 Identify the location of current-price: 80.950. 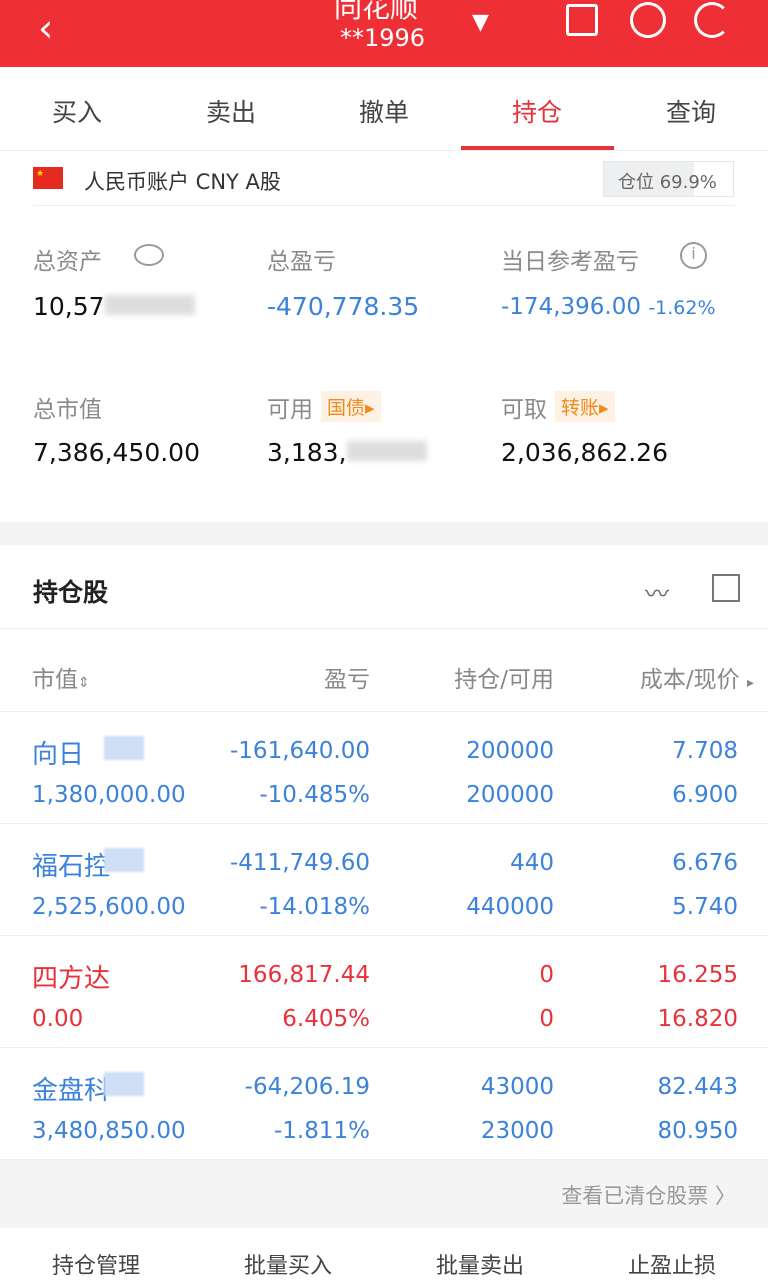
(697, 1131).